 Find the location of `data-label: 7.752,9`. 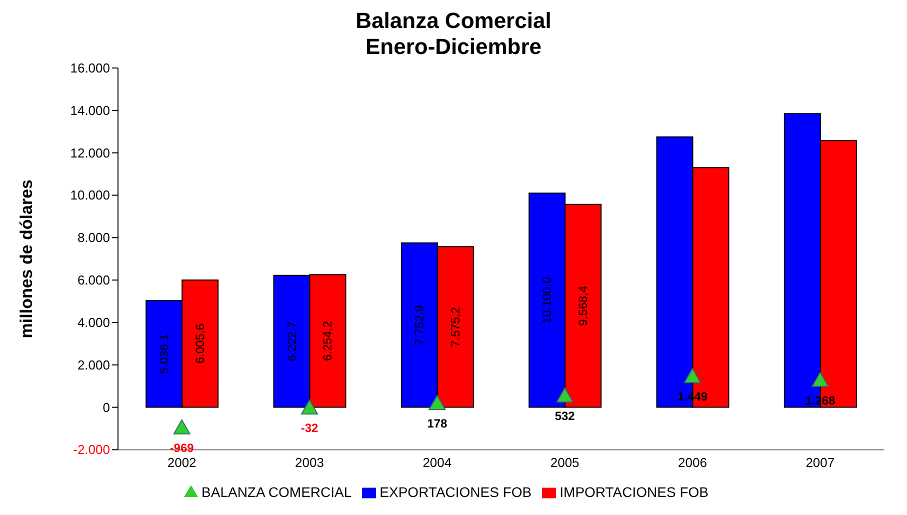

data-label: 7.752,9 is located at coordinates (419, 325).